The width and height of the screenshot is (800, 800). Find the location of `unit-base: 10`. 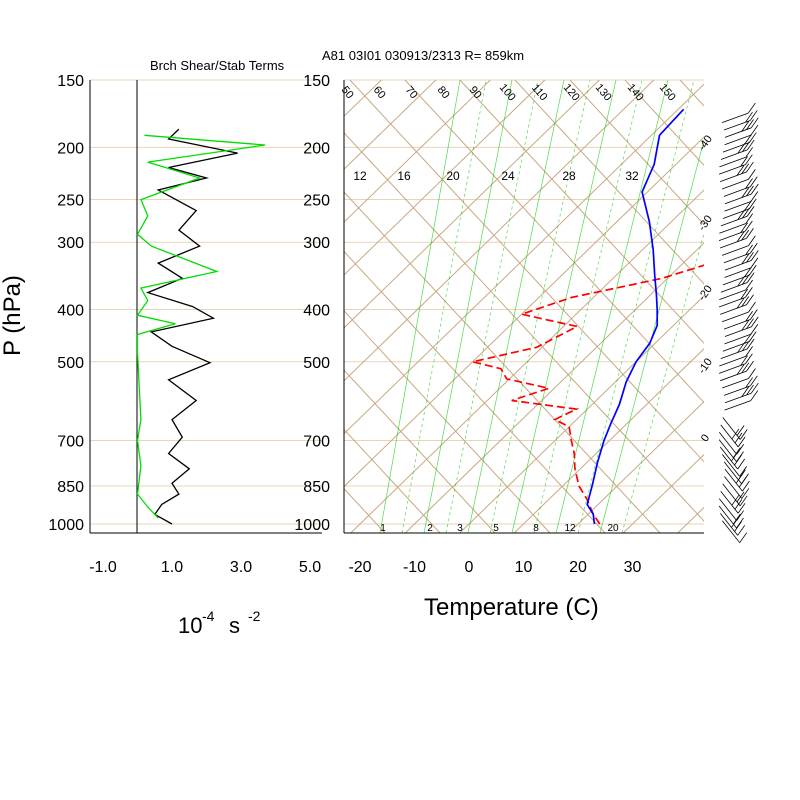

unit-base: 10 is located at coordinates (190, 625).